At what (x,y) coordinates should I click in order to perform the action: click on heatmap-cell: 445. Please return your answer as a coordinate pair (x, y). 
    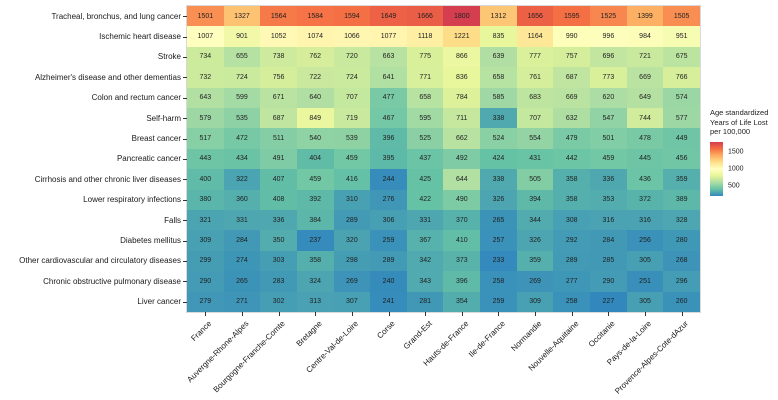
    Looking at the image, I should click on (645, 159).